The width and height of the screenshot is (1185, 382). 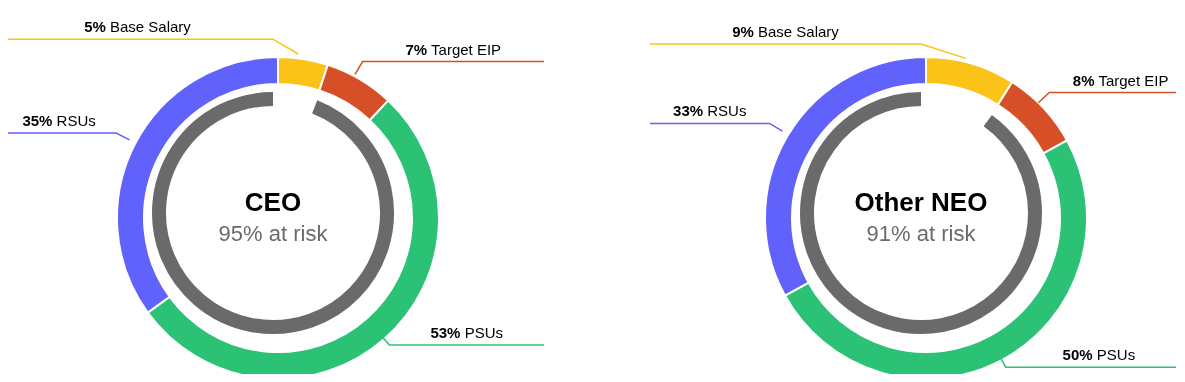 I want to click on data-label: 9%, so click(x=743, y=31).